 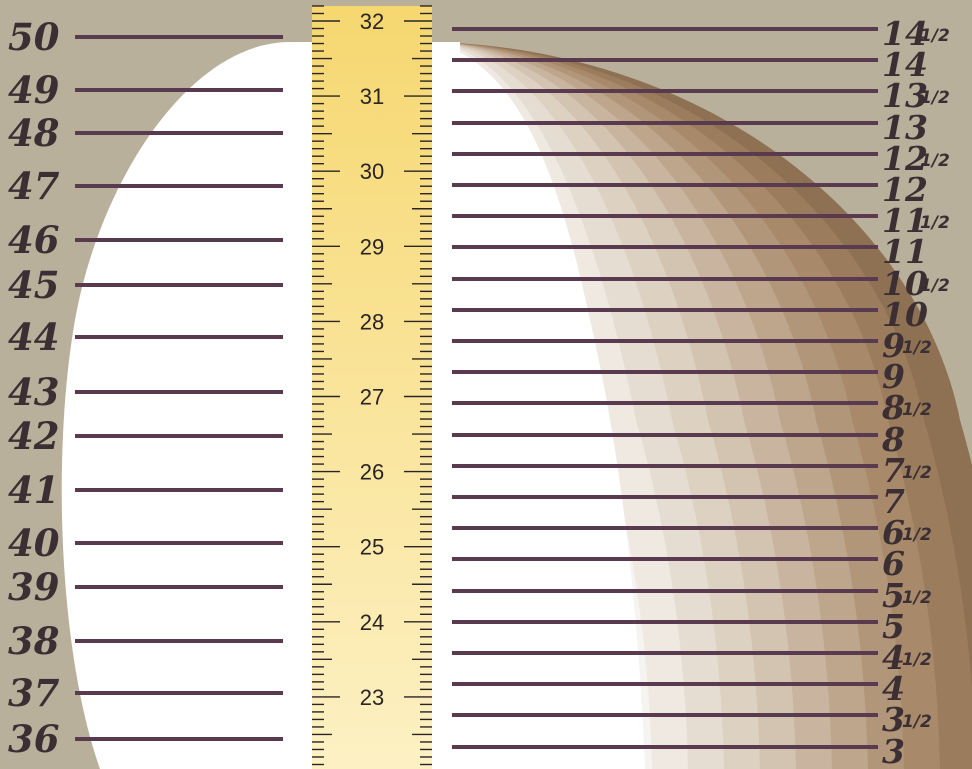 What do you see at coordinates (372, 472) in the screenshot?
I see `tape-number: 26` at bounding box center [372, 472].